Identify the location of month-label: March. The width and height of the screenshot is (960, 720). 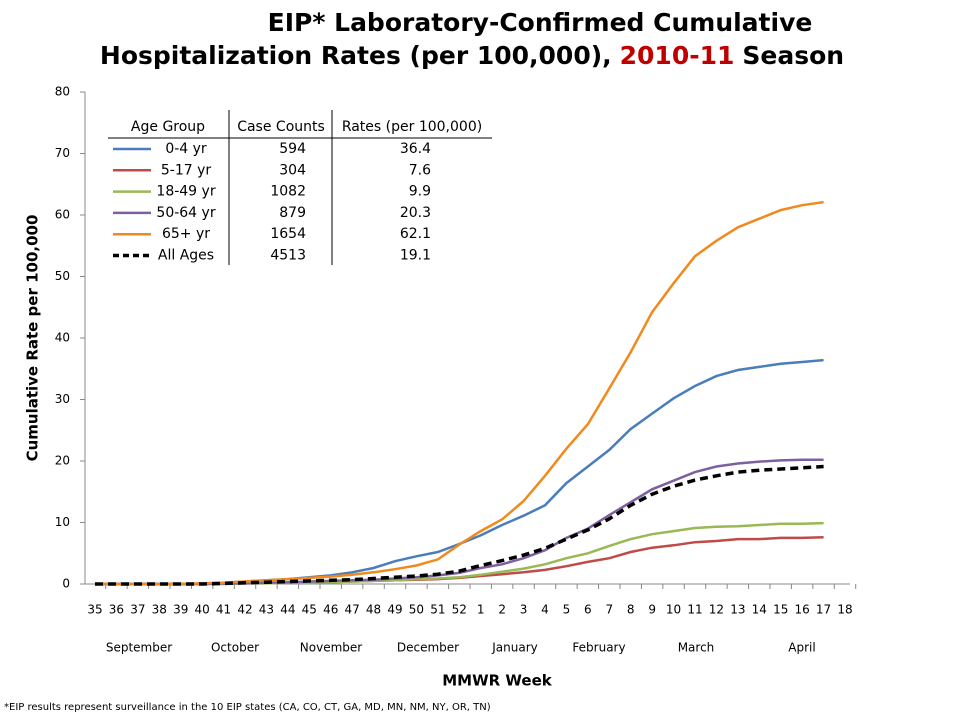
(696, 648).